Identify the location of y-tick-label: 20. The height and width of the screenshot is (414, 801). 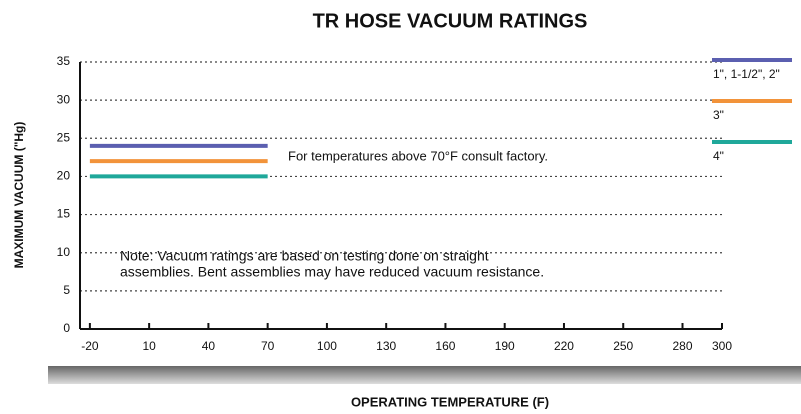
(64, 176).